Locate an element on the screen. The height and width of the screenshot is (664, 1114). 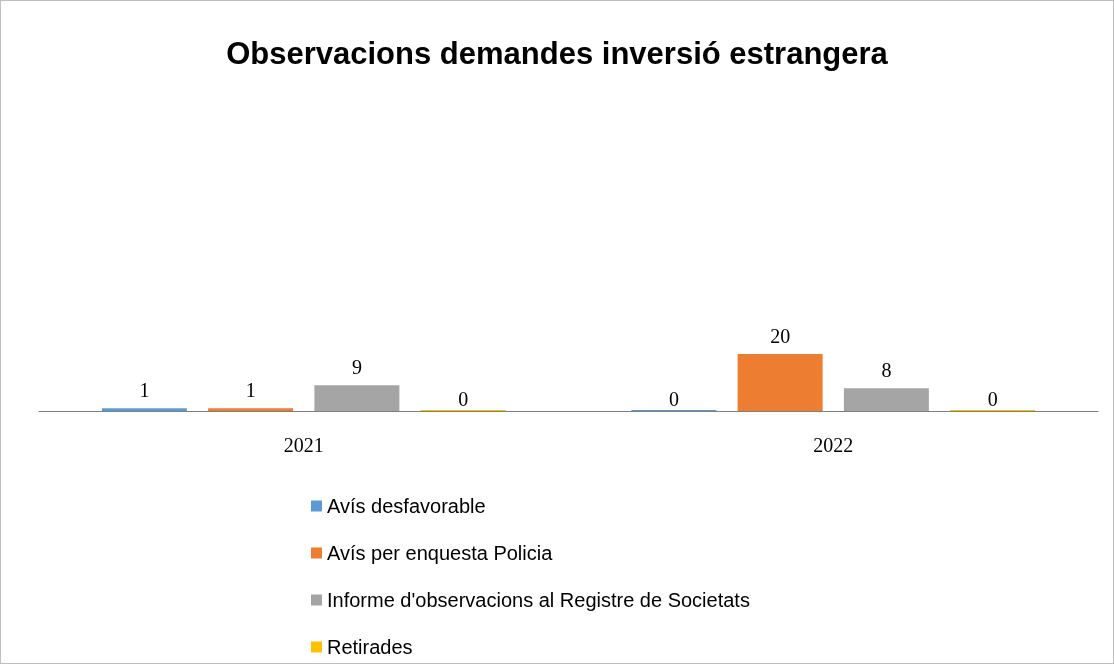
x-tick-label: 2022 is located at coordinates (833, 445).